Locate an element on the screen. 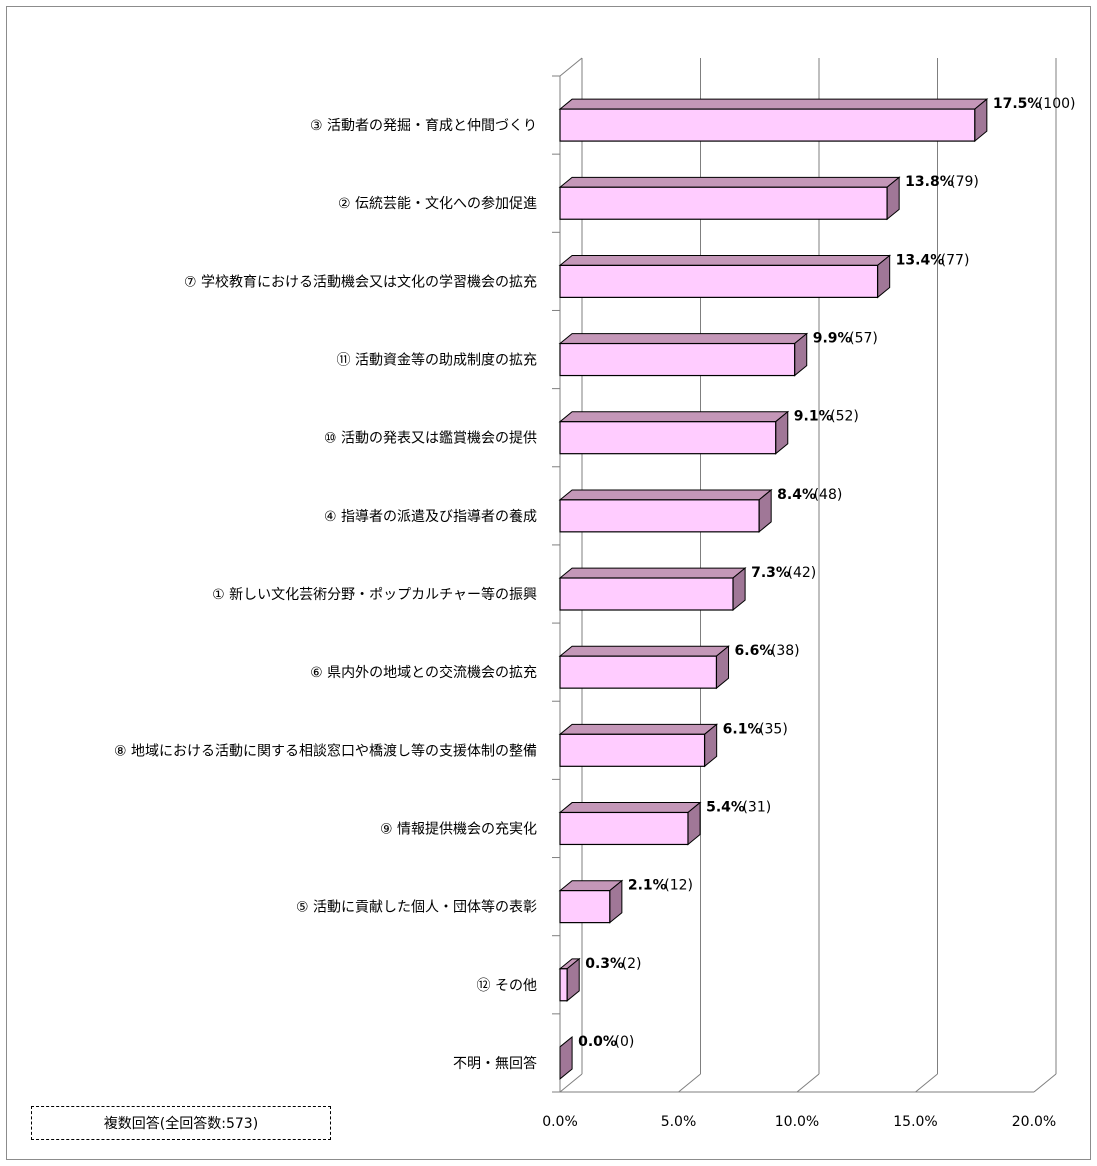  data-label: 0.3% is located at coordinates (604, 964).